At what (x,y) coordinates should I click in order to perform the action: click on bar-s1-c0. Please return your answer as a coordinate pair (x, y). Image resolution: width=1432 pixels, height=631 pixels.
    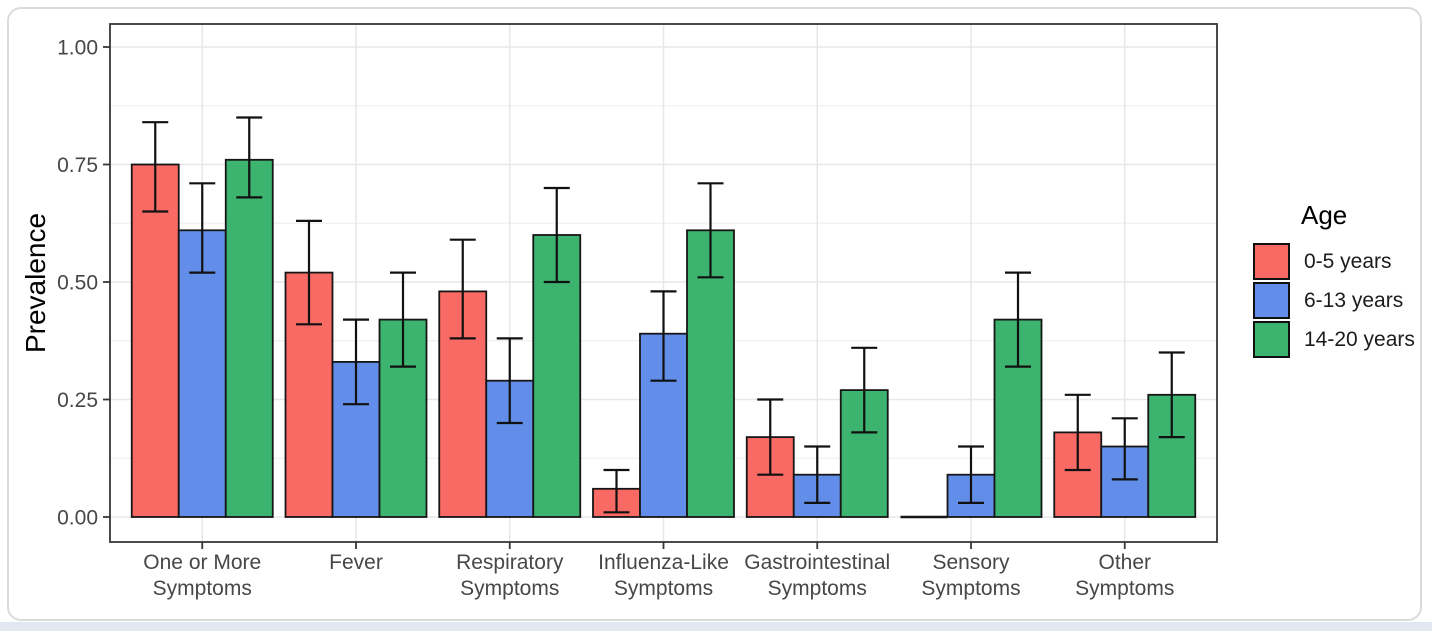
    Looking at the image, I should click on (202, 373).